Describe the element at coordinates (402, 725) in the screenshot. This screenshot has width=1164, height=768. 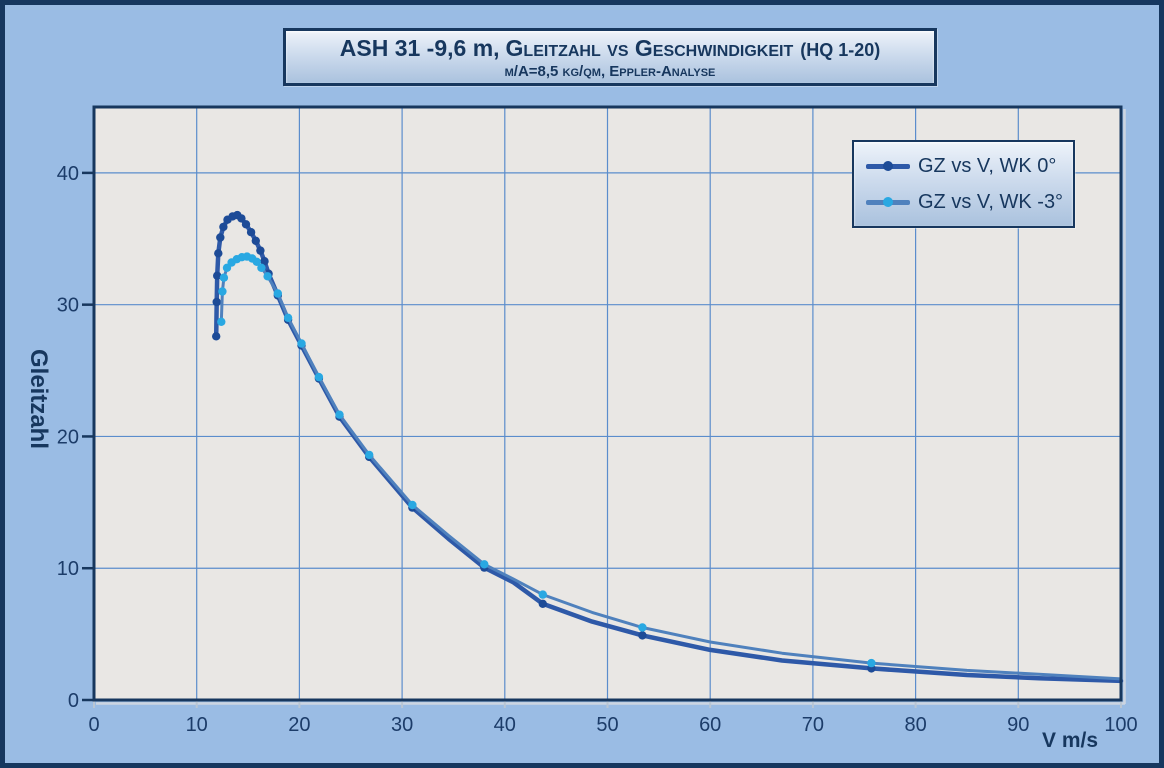
I see `x-tick-label: 30` at that location.